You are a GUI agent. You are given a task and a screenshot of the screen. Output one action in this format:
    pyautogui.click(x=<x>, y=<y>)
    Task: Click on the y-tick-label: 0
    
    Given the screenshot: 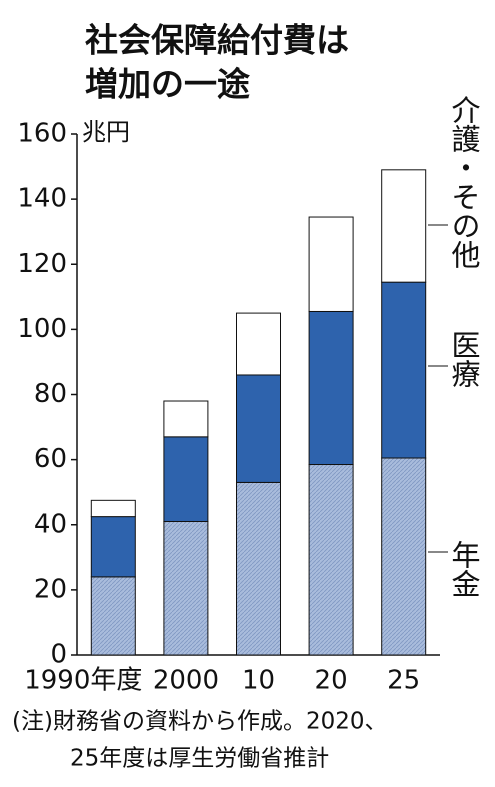 What is the action you would take?
    pyautogui.click(x=58, y=655)
    